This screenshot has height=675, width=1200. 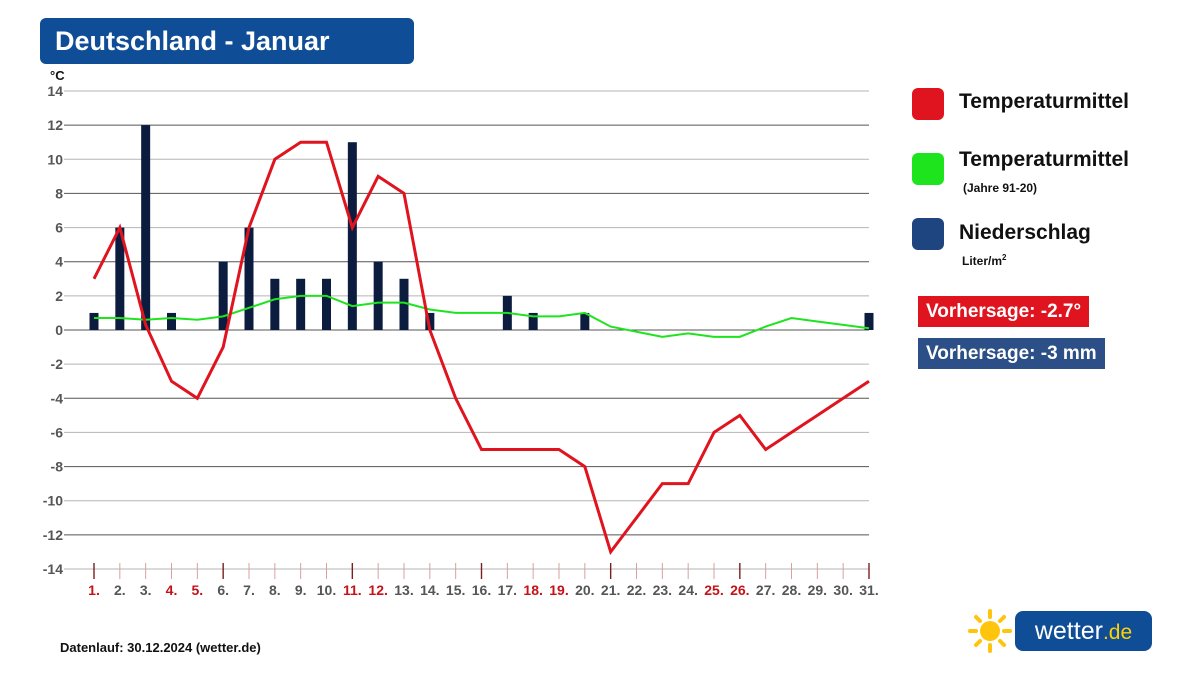 I want to click on x-tick-label: 4., so click(x=172, y=590).